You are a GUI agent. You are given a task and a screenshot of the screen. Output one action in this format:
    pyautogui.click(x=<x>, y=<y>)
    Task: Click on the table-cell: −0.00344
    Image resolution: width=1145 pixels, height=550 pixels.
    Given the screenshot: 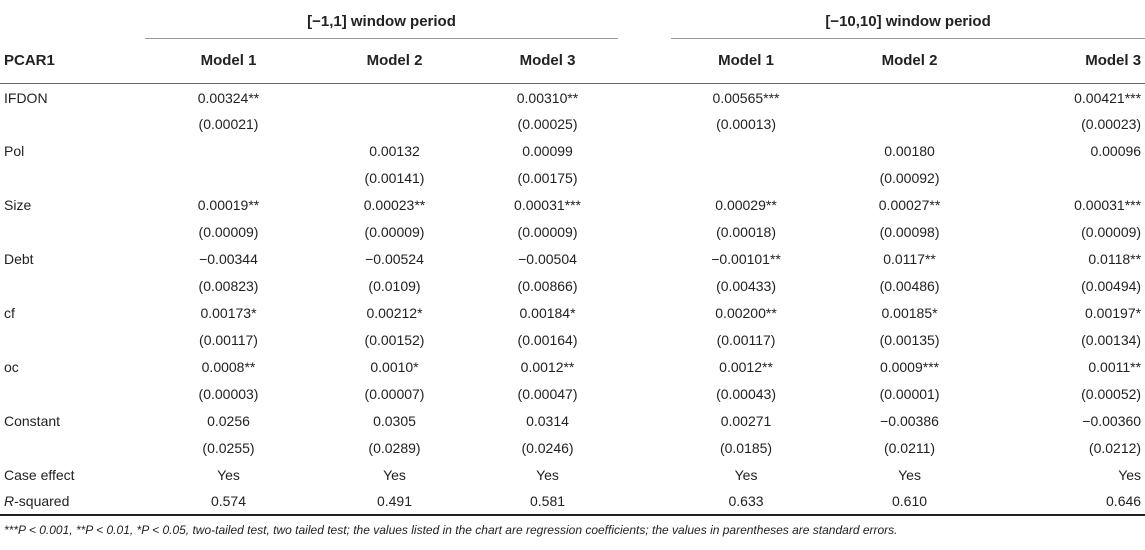 What is the action you would take?
    pyautogui.click(x=228, y=258)
    